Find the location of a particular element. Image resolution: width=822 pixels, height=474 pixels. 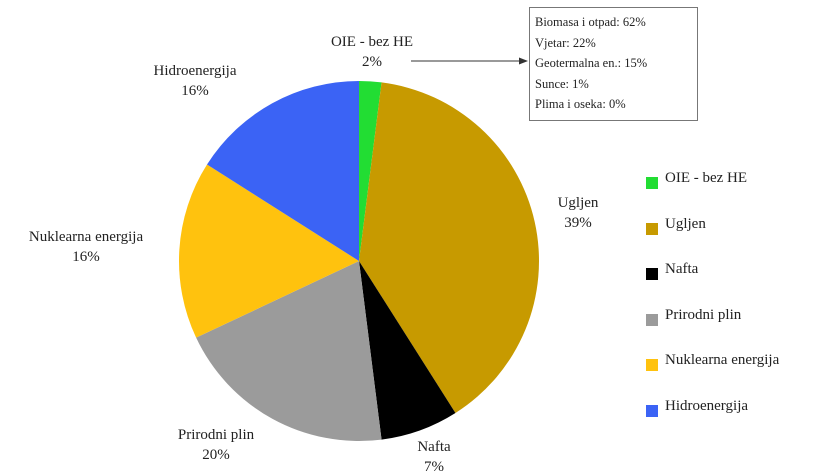

breakdown-item-tidal: Plima i oseka: 0% is located at coordinates (580, 104).